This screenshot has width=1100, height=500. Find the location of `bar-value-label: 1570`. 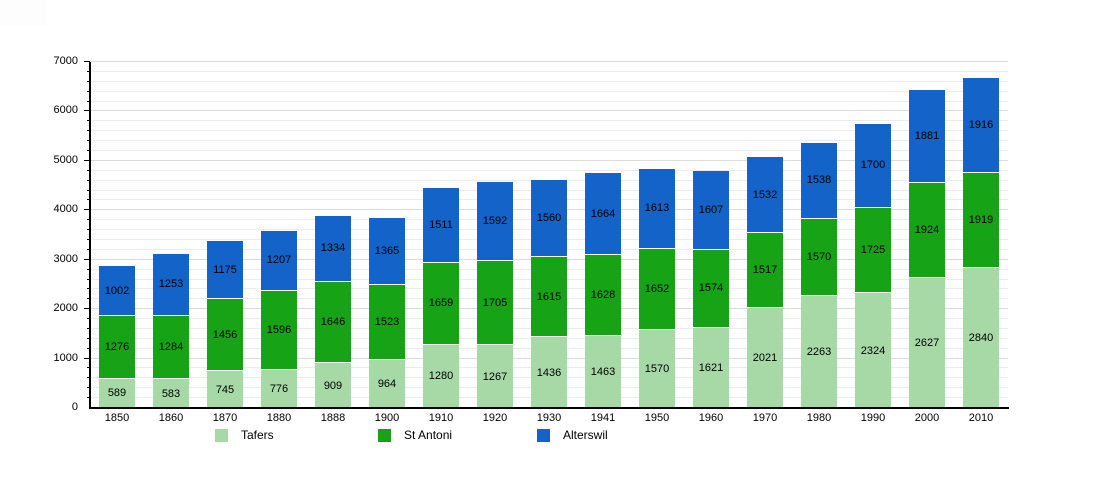

bar-value-label: 1570 is located at coordinates (657, 369).